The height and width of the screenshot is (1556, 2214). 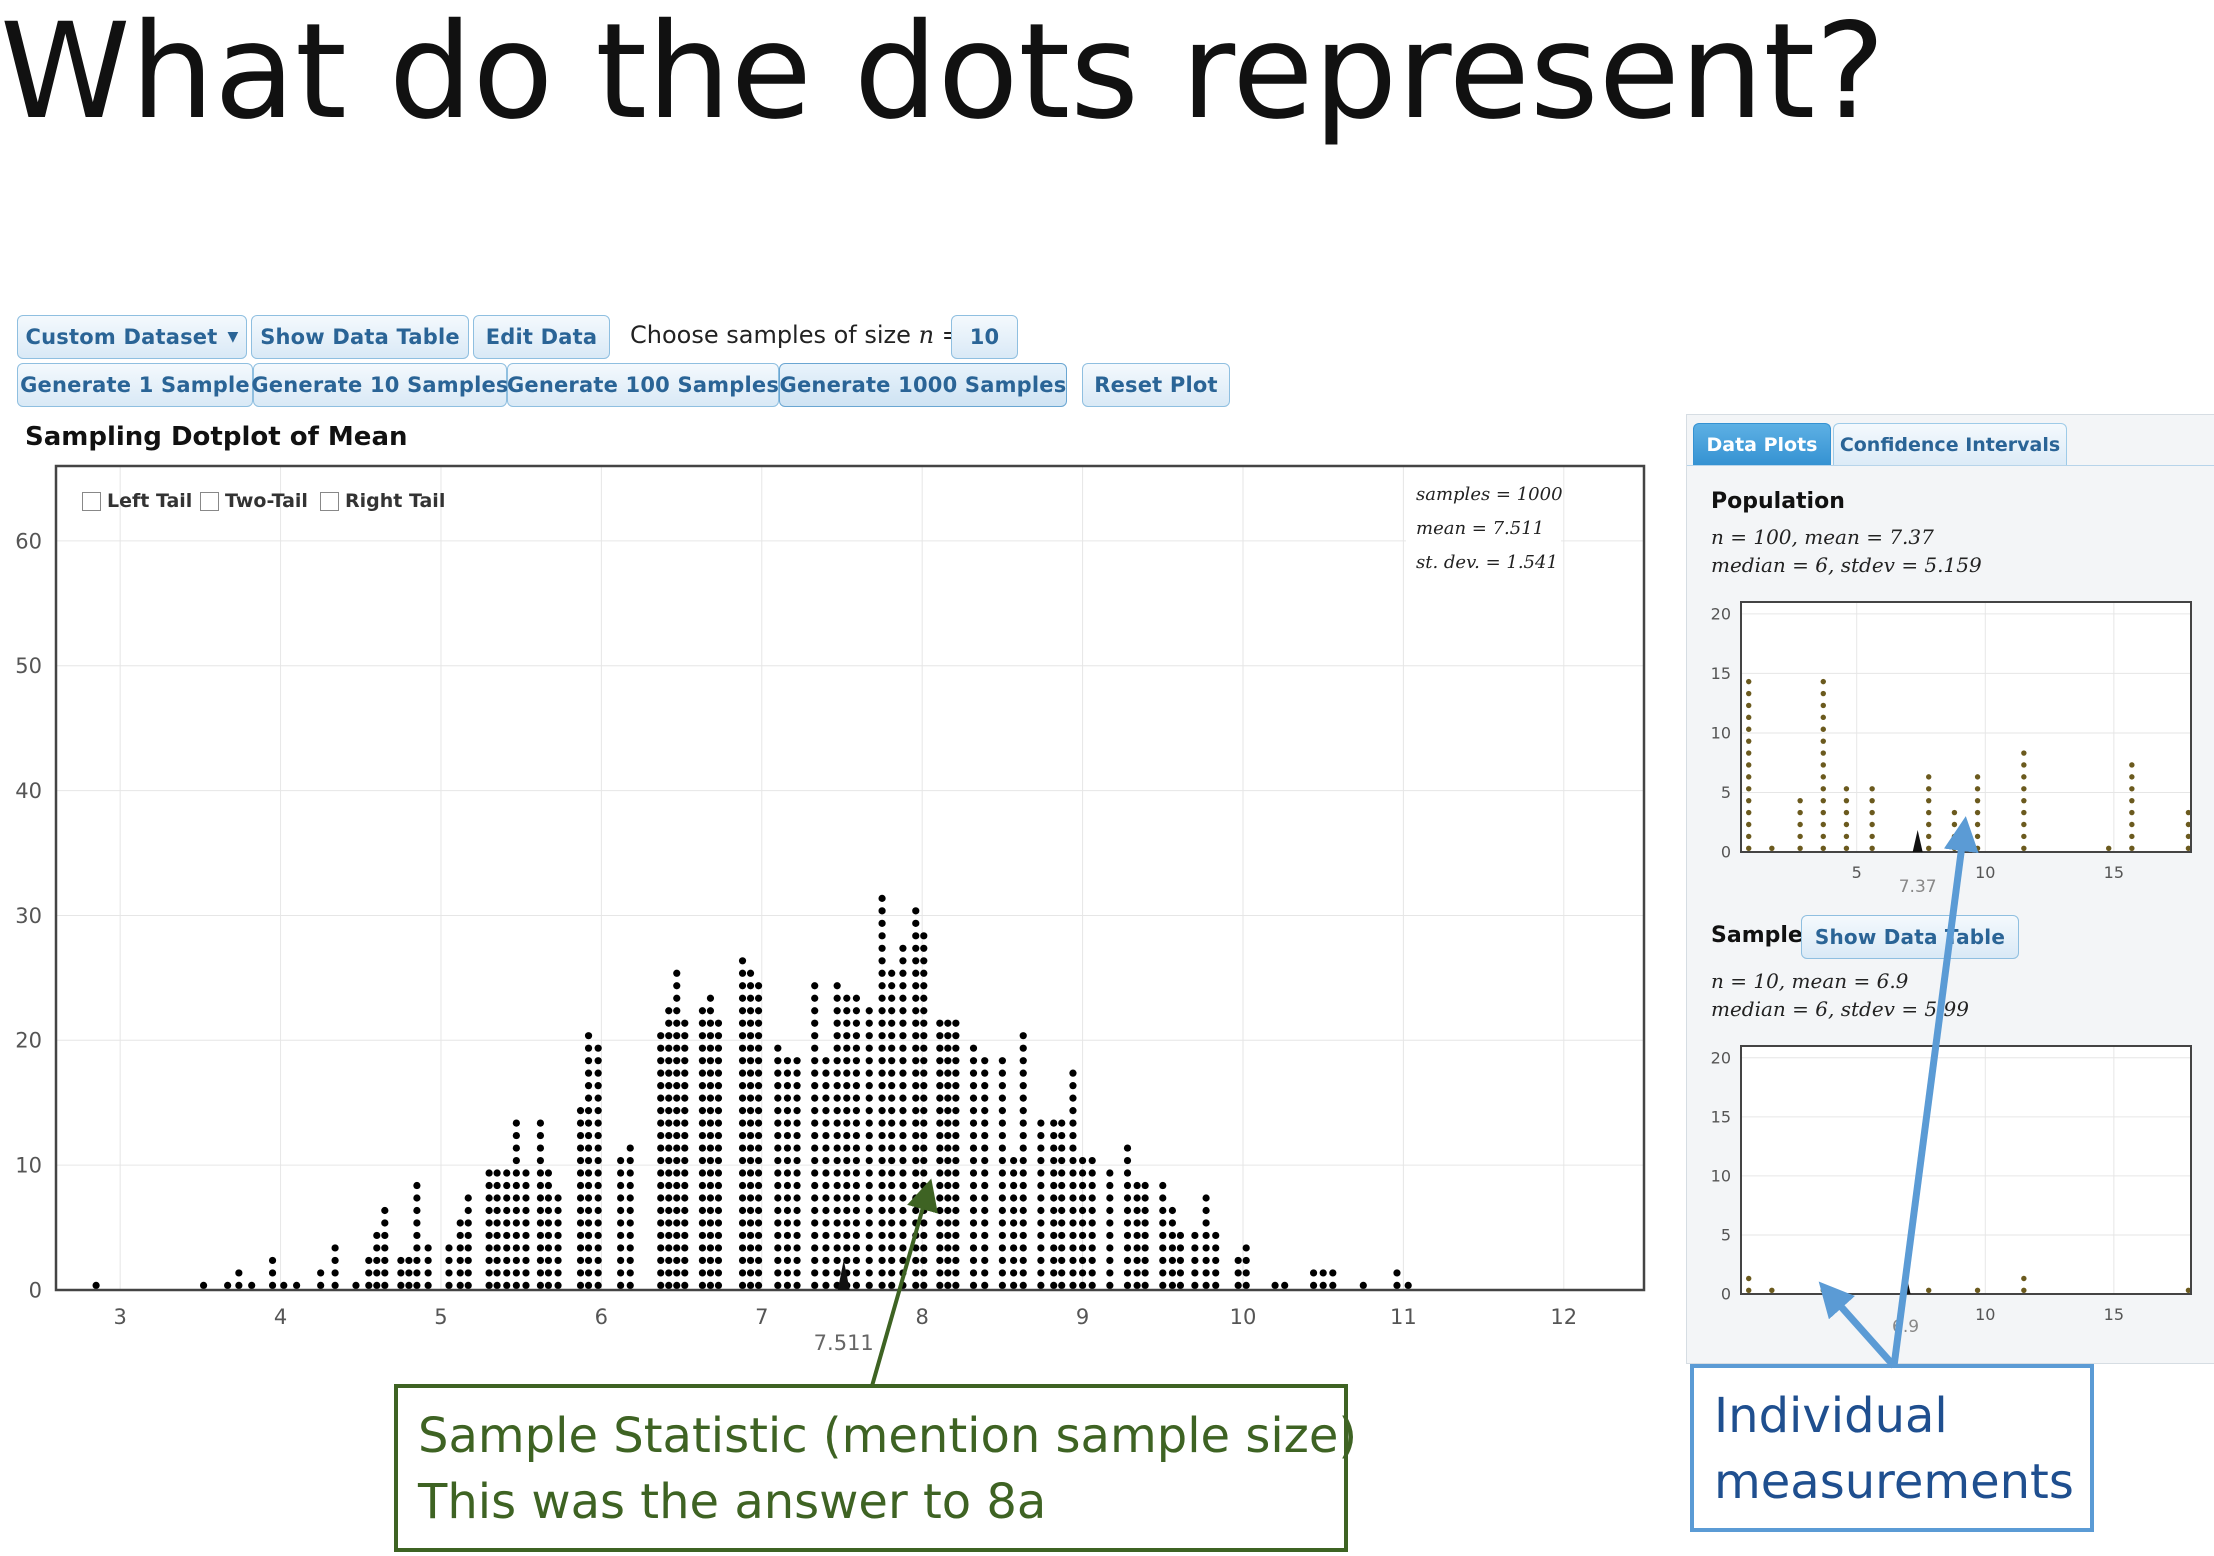 I want to click on generate-1-sample-button: Generate 1 Sample, so click(x=135, y=385).